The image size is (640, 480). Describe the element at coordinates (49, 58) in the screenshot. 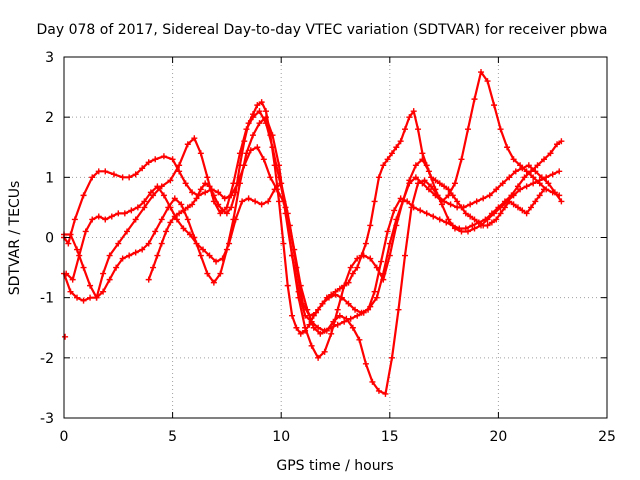

I see `y-tick-label: 3` at that location.